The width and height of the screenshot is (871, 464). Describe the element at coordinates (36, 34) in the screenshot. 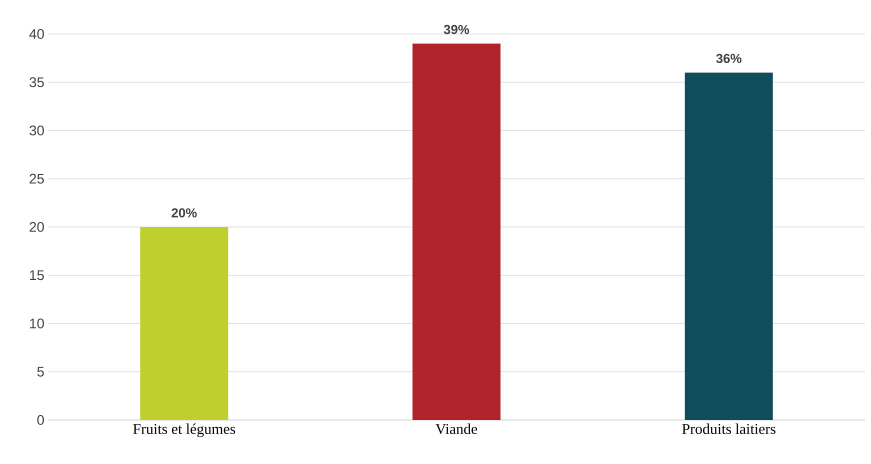

I see `y-tick-label: 40` at that location.